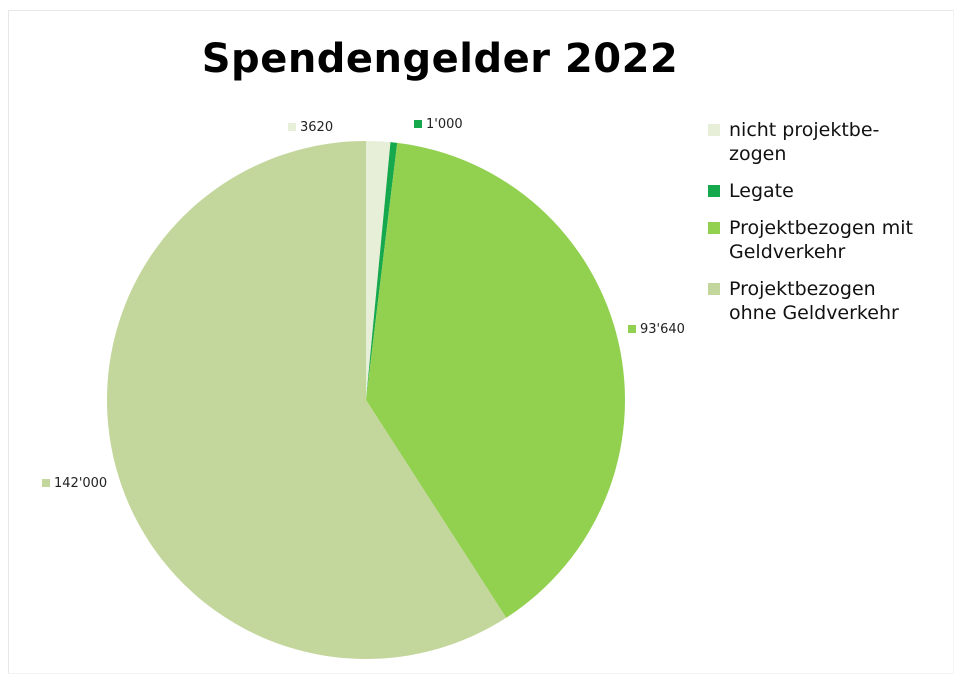 The image size is (956, 677). I want to click on data-label-4: 142'000, so click(80, 483).